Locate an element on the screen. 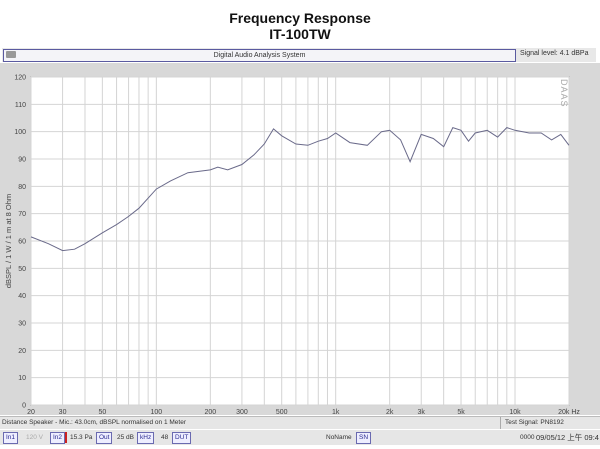 This screenshot has height=449, width=600. y-tick-label: 30 is located at coordinates (22, 324).